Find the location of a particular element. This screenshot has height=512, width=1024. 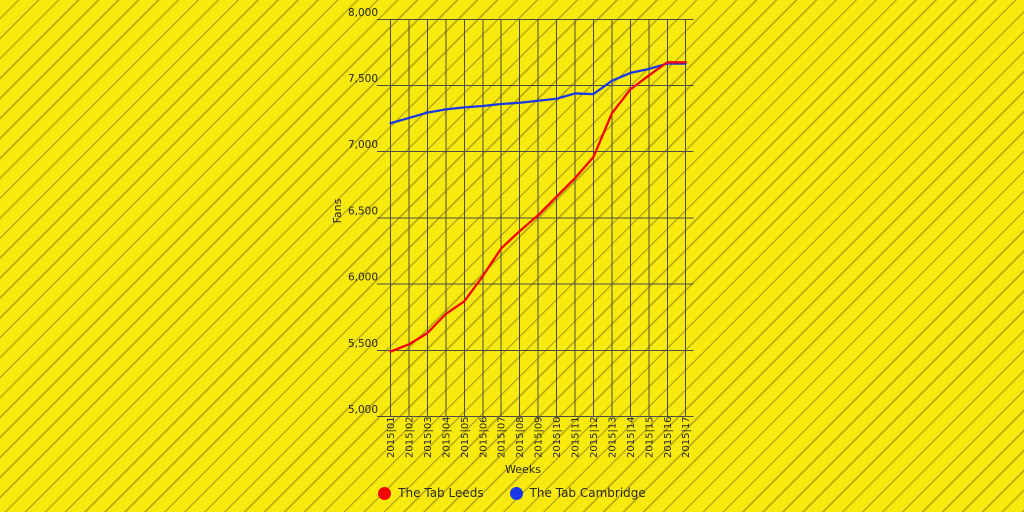

y-tick-label: 8,000 is located at coordinates (363, 13).